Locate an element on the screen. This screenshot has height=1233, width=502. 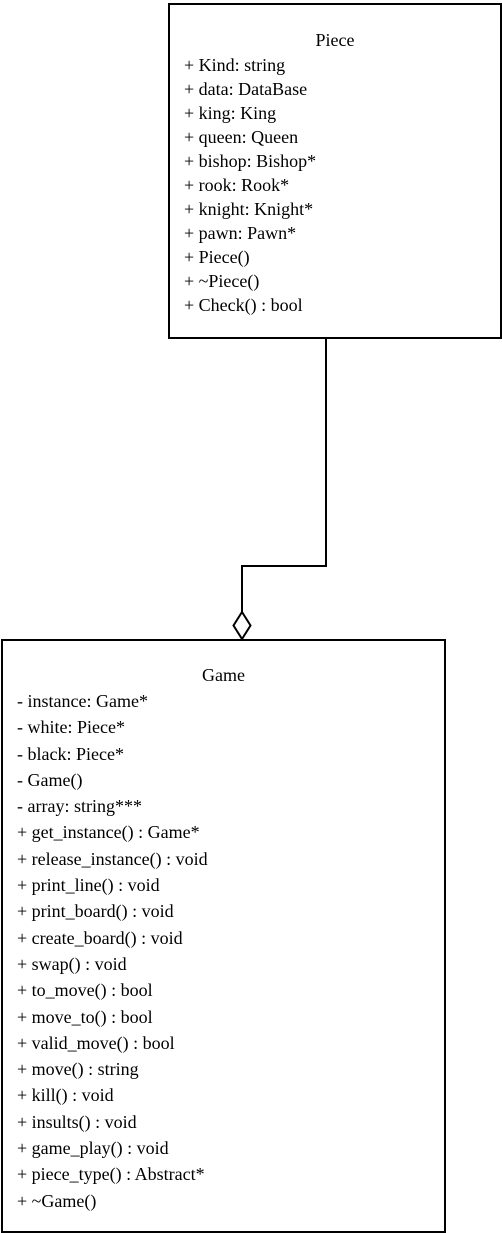
class-member: + get_instance() : Game* is located at coordinates (108, 832).